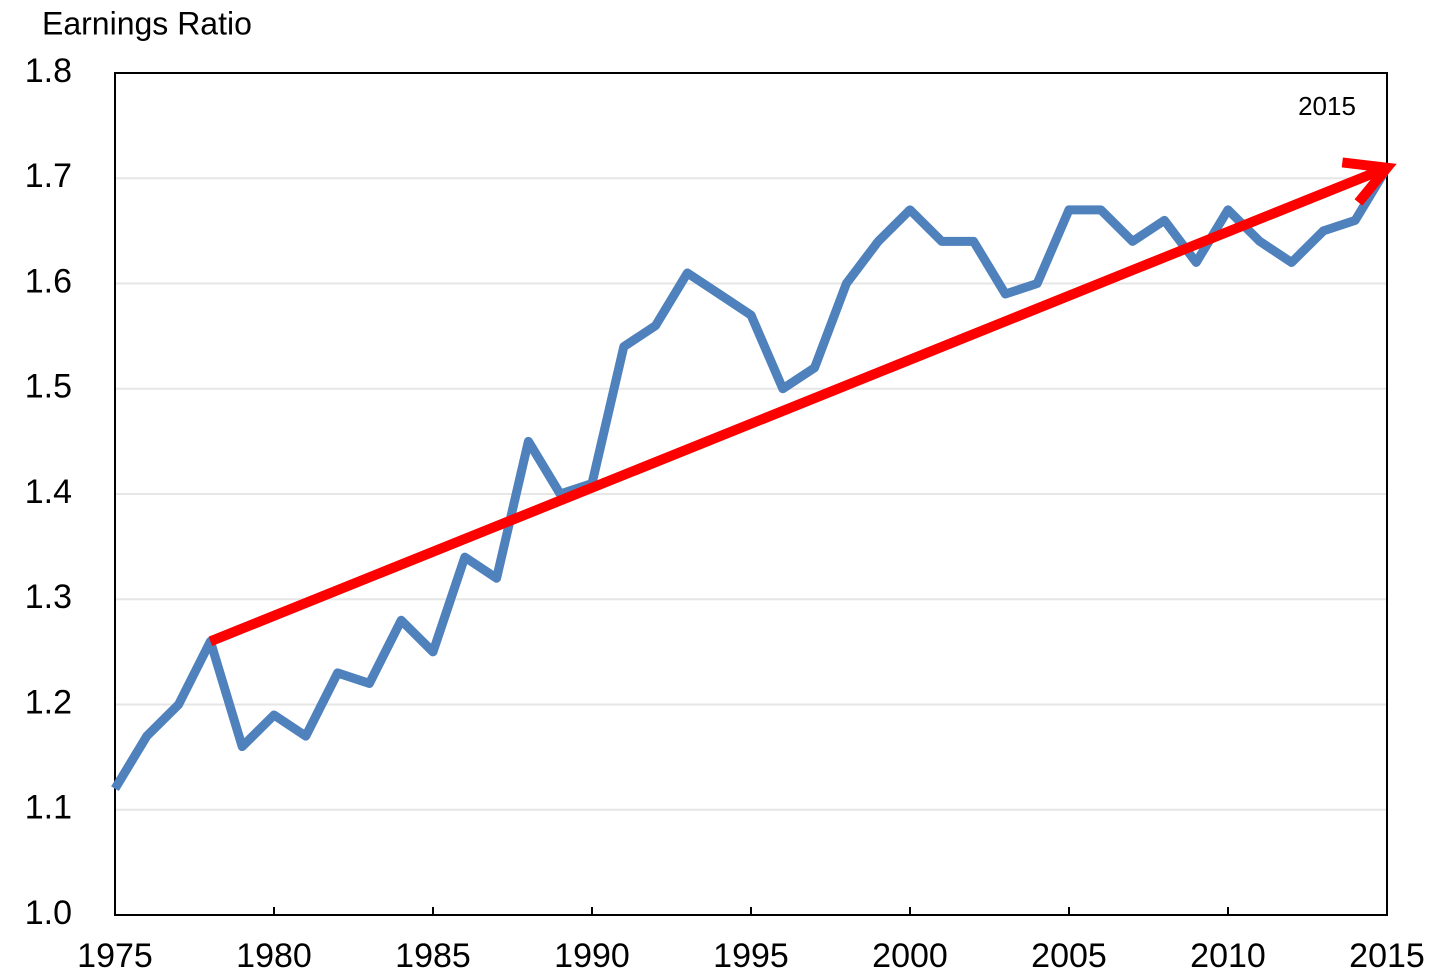 This screenshot has height=979, width=1437. I want to click on y-tick-label: 1.6, so click(48, 281).